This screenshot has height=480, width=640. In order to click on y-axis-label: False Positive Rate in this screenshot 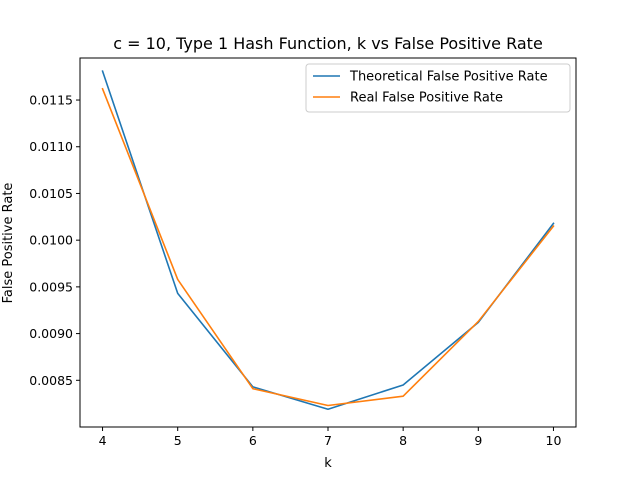, I will do `click(8, 243)`.